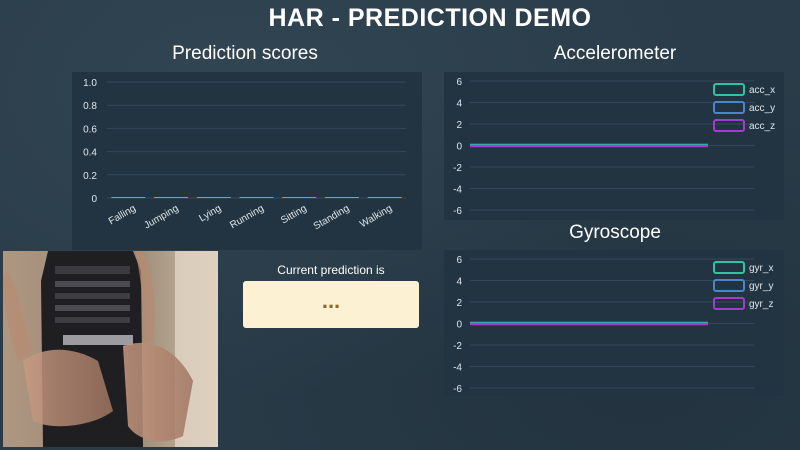 This screenshot has height=450, width=800. What do you see at coordinates (761, 286) in the screenshot?
I see `legend-label-gyr_y: gyr_y` at bounding box center [761, 286].